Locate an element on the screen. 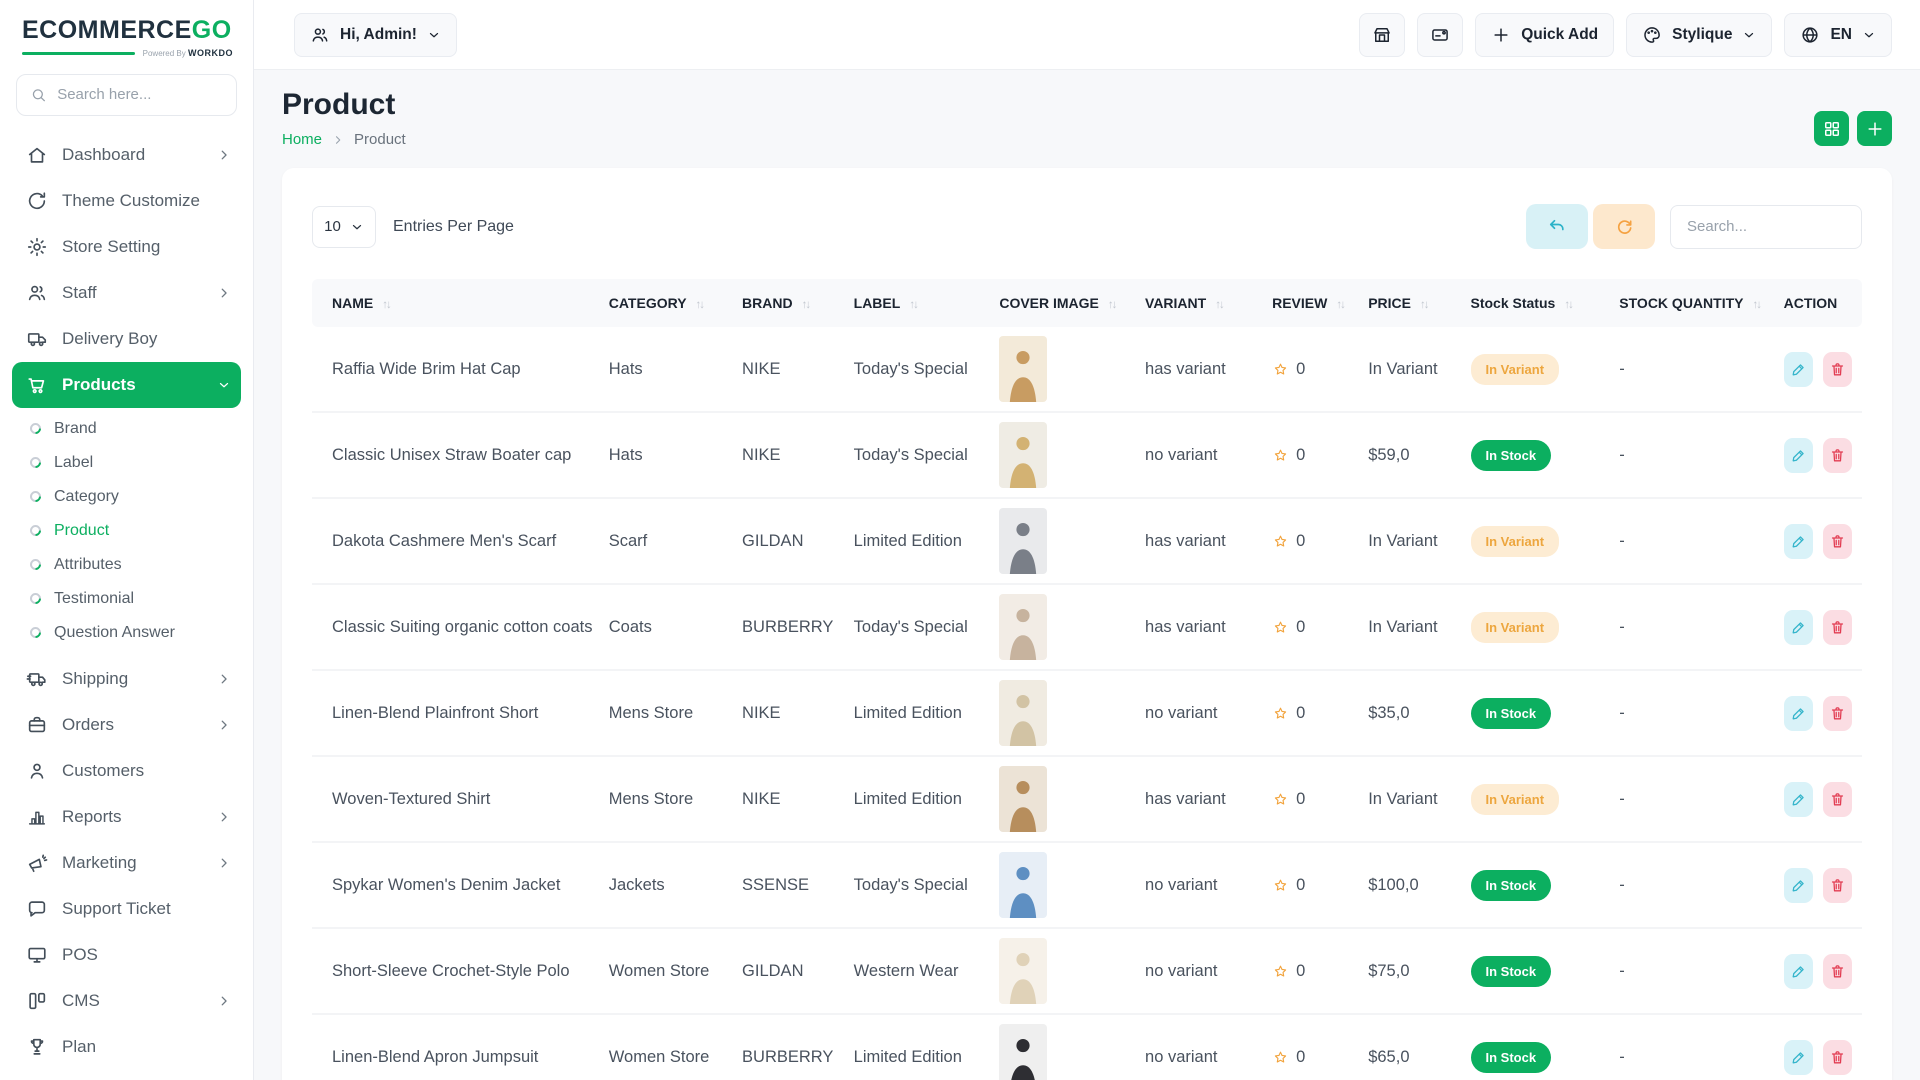  column-header-stock-quantity: STOCK QUANTITY ↑↓ is located at coordinates (1691, 303).